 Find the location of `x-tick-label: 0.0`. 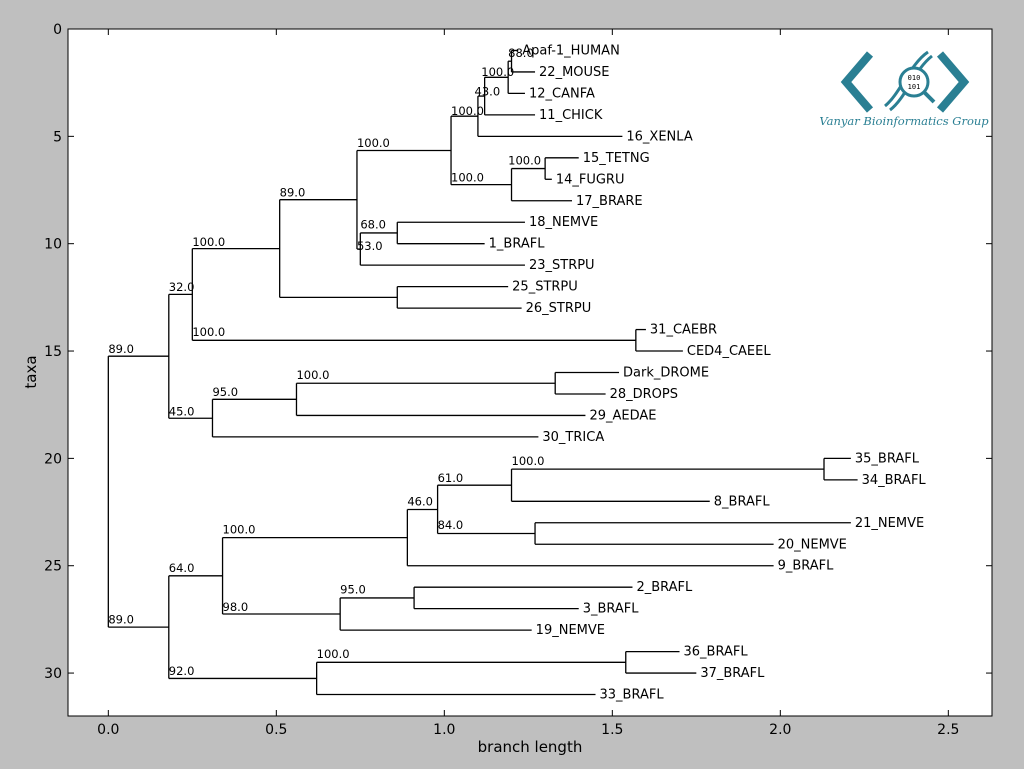

x-tick-label: 0.0 is located at coordinates (108, 730).